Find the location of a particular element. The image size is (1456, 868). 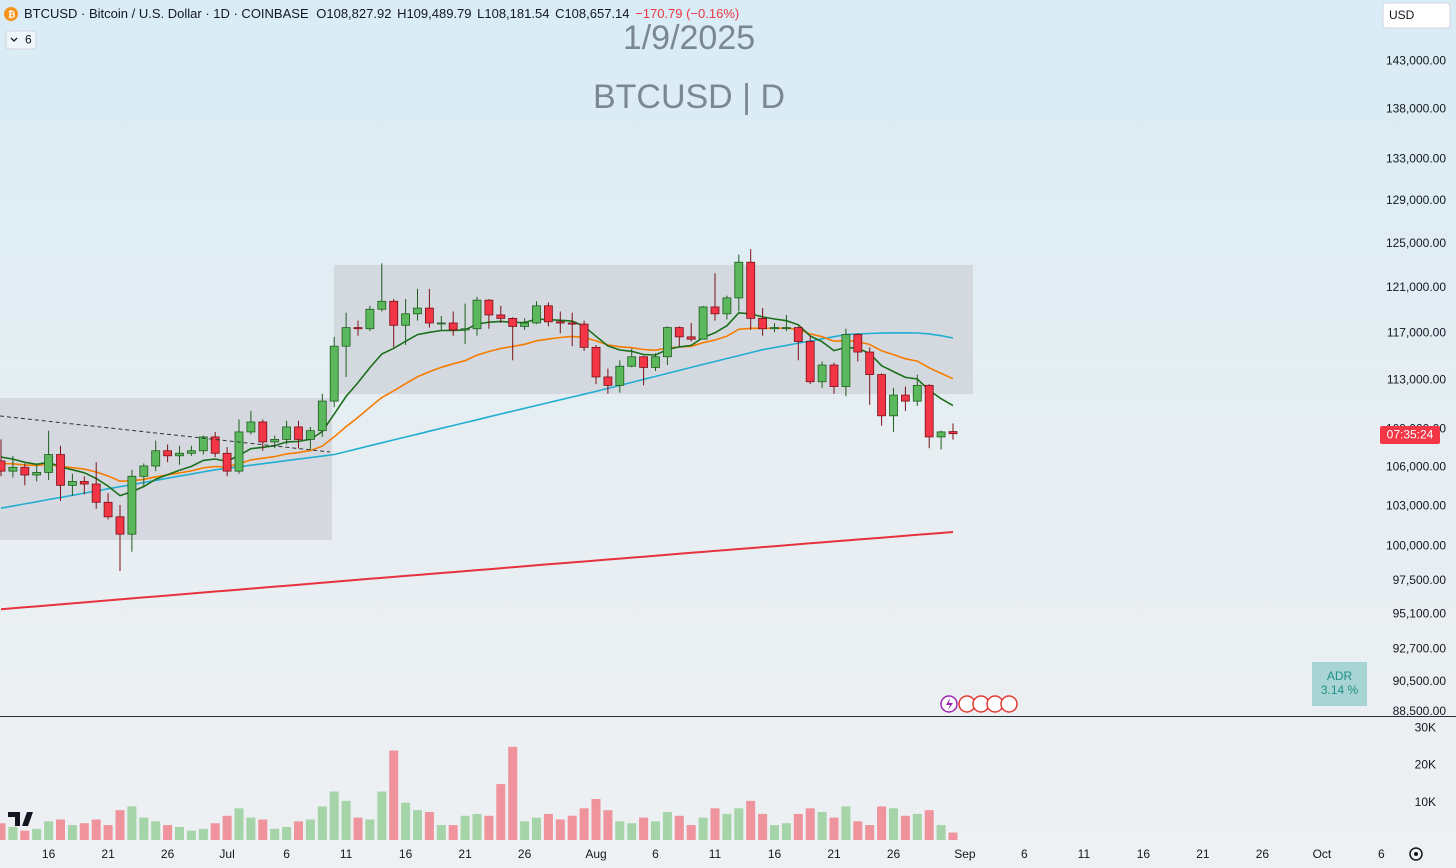

x-tick-label: Sep is located at coordinates (965, 854).